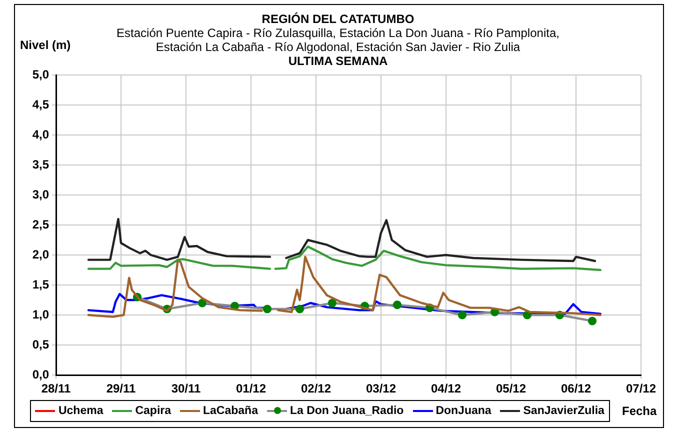 The width and height of the screenshot is (676, 430). What do you see at coordinates (41, 224) in the screenshot?
I see `y-tick-label: 2,5` at bounding box center [41, 224].